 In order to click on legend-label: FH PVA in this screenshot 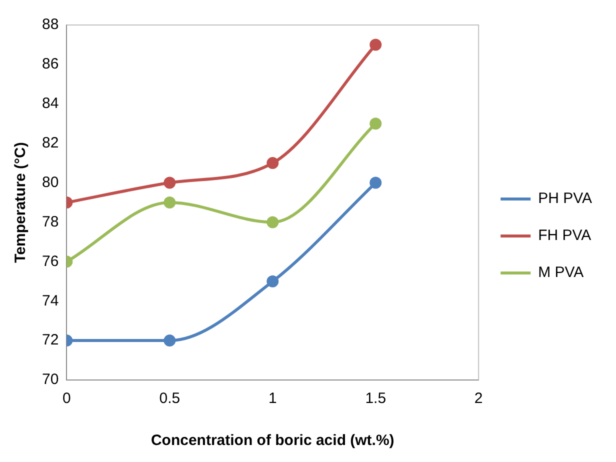, I will do `click(565, 235)`.